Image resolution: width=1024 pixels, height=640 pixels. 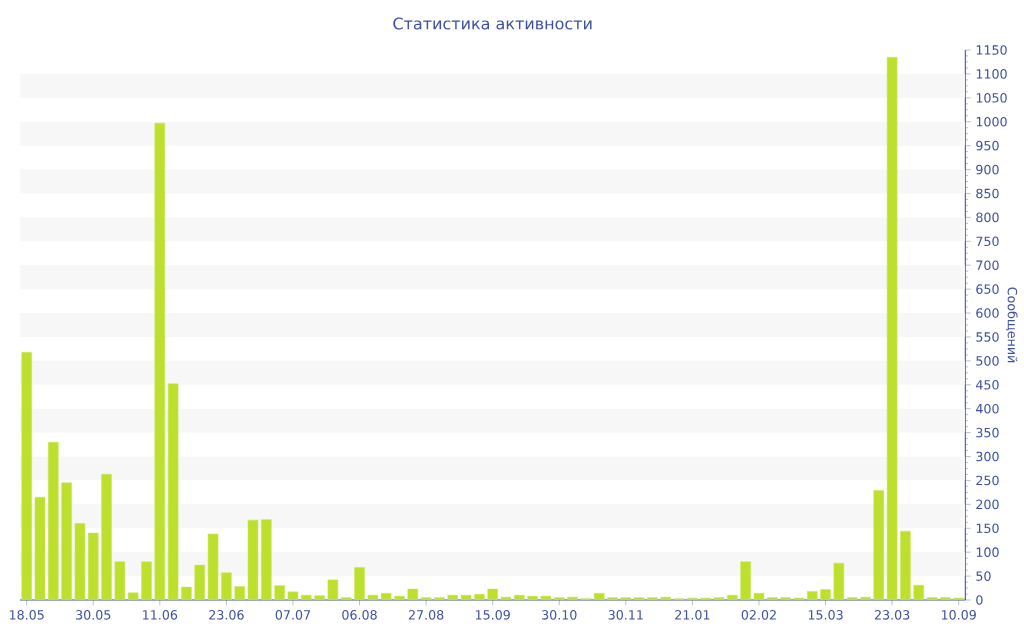 What do you see at coordinates (987, 384) in the screenshot?
I see `y-tick-label: 450` at bounding box center [987, 384].